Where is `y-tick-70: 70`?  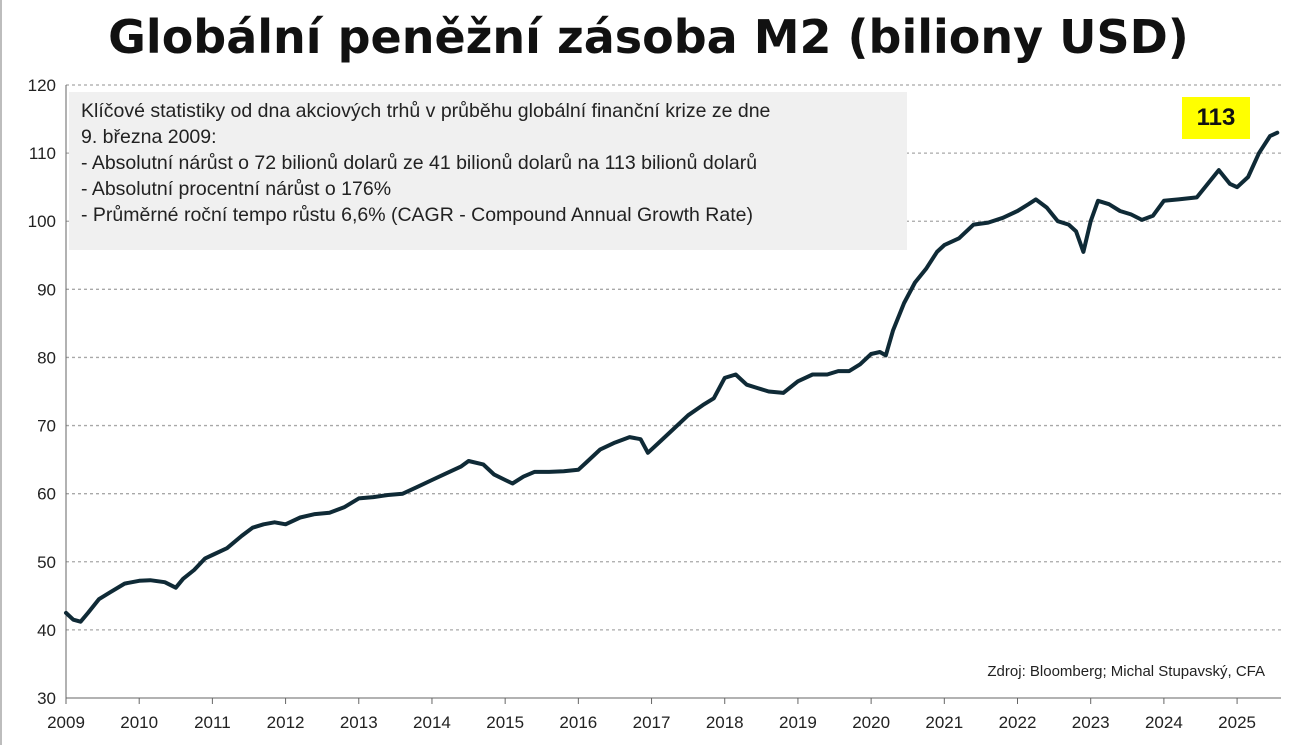
y-tick-70: 70 is located at coordinates (46, 426).